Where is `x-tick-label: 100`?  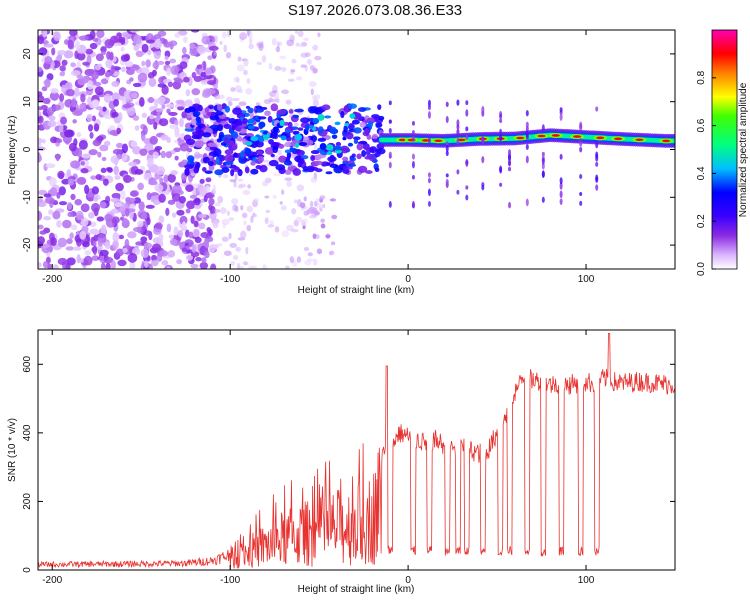 x-tick-label: 100 is located at coordinates (586, 279).